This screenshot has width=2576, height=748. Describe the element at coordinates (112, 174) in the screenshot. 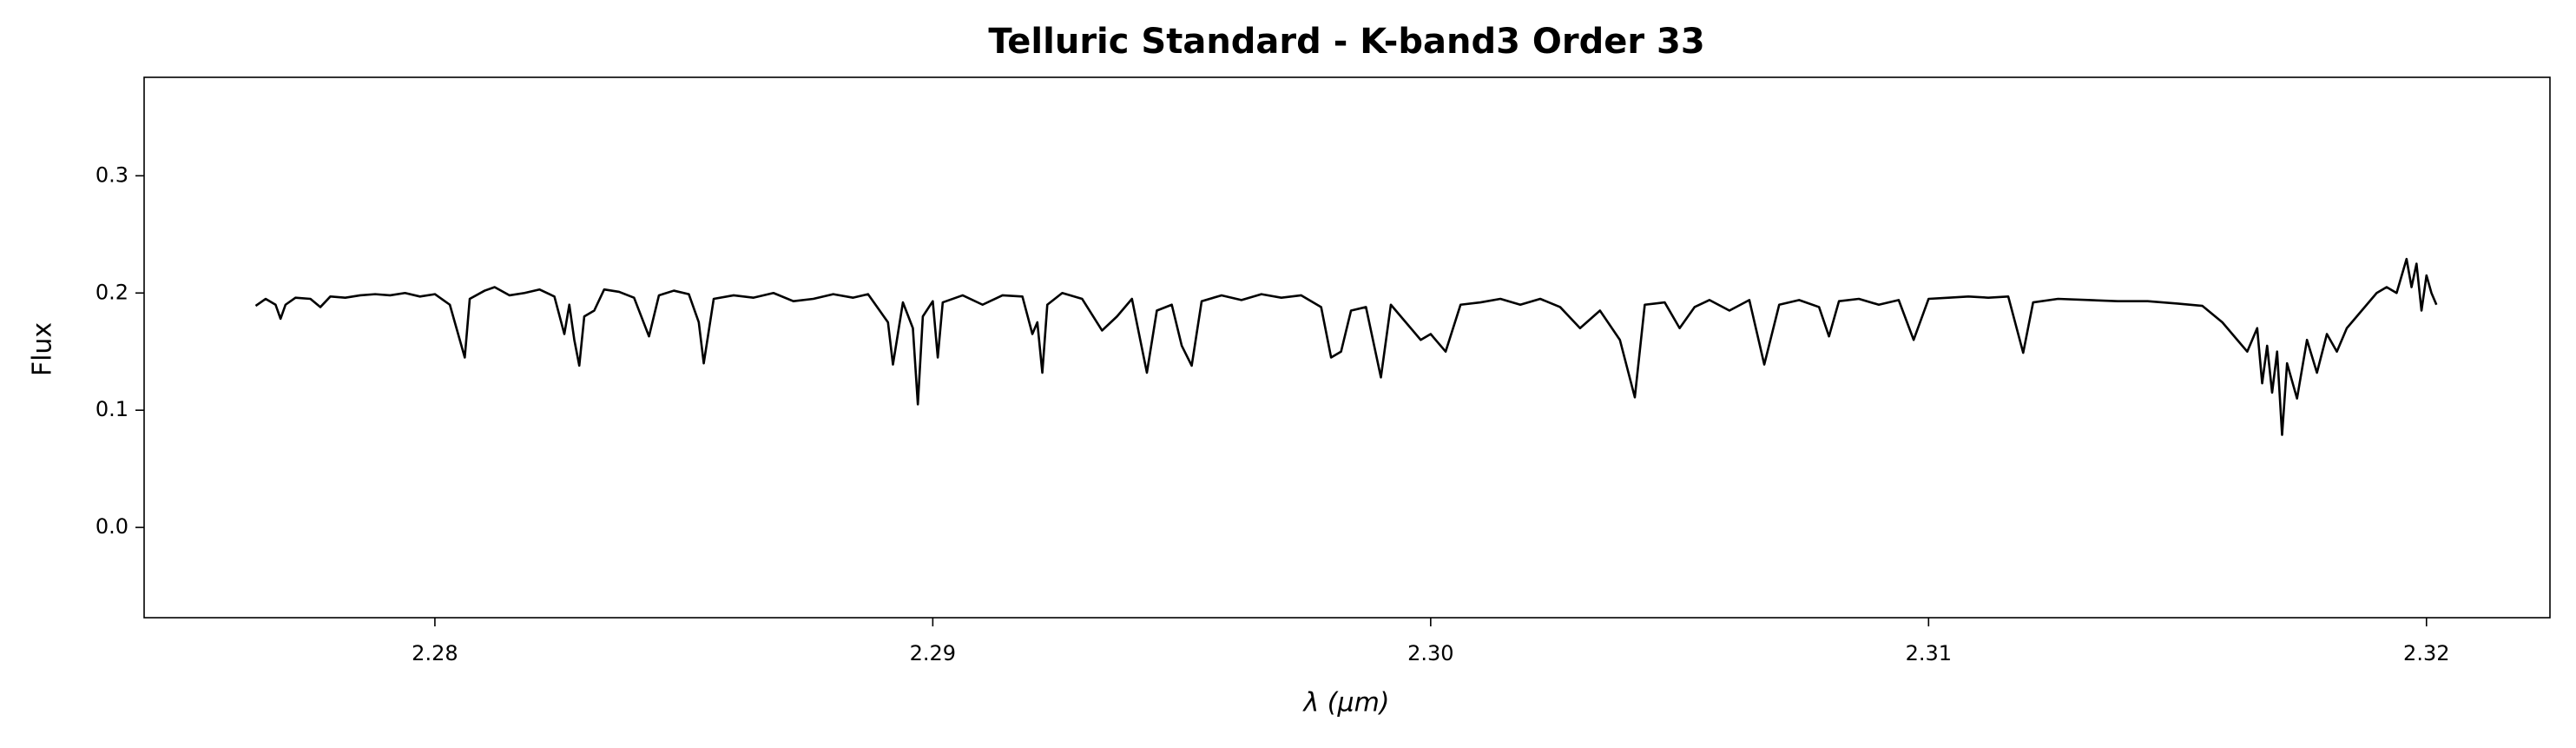

I see `y-tick-label: 0.3` at that location.